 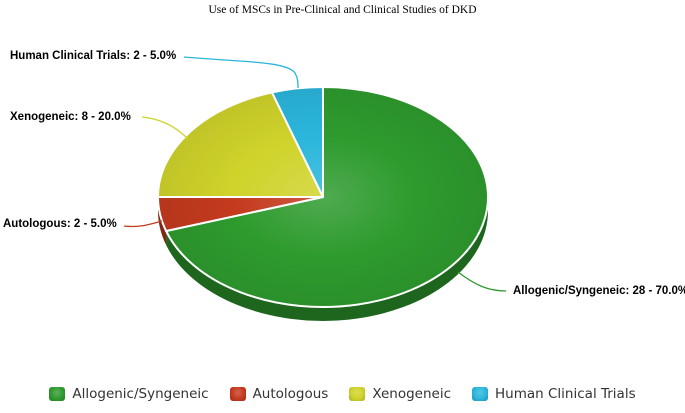 I want to click on legend-swatch-allogenic-syngeneic, so click(x=57, y=394).